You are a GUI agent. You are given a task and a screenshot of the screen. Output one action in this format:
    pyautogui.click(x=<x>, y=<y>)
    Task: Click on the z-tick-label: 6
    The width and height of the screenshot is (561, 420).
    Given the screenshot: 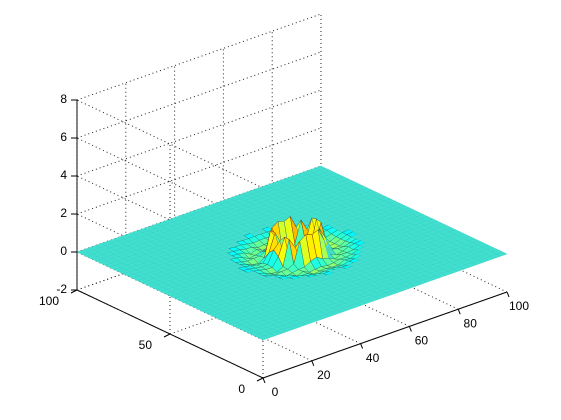 What is the action you would take?
    pyautogui.click(x=63, y=137)
    